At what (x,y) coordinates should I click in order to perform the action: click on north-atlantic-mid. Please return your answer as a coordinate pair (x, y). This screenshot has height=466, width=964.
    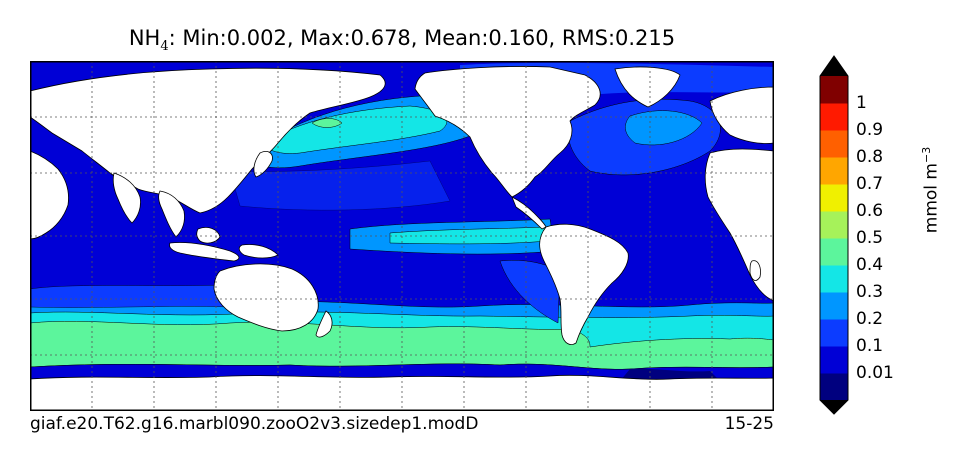
    Looking at the image, I should click on (664, 128).